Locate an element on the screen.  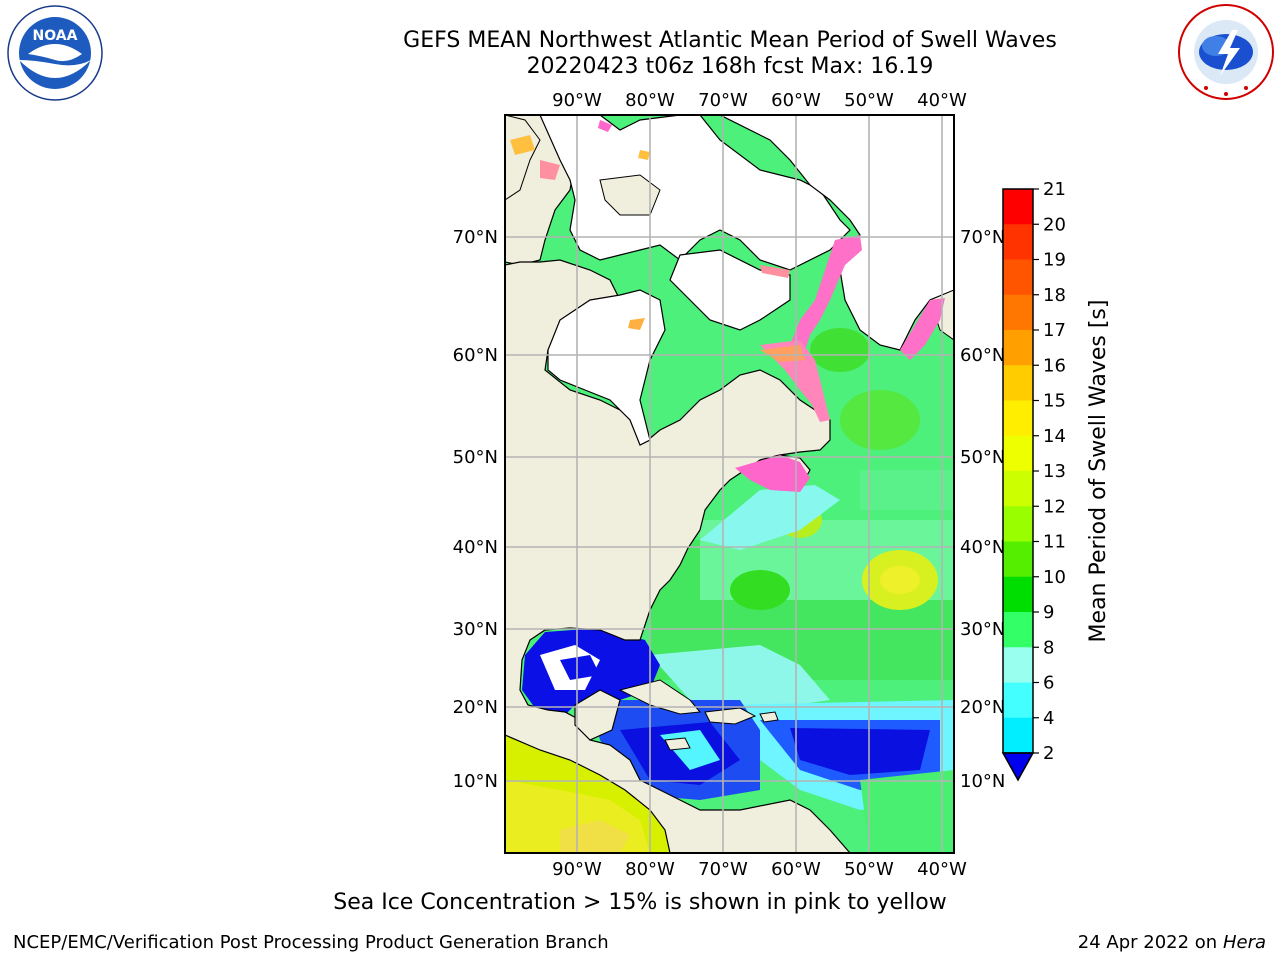
lat-label-60n-left: 60°N is located at coordinates (475, 355).